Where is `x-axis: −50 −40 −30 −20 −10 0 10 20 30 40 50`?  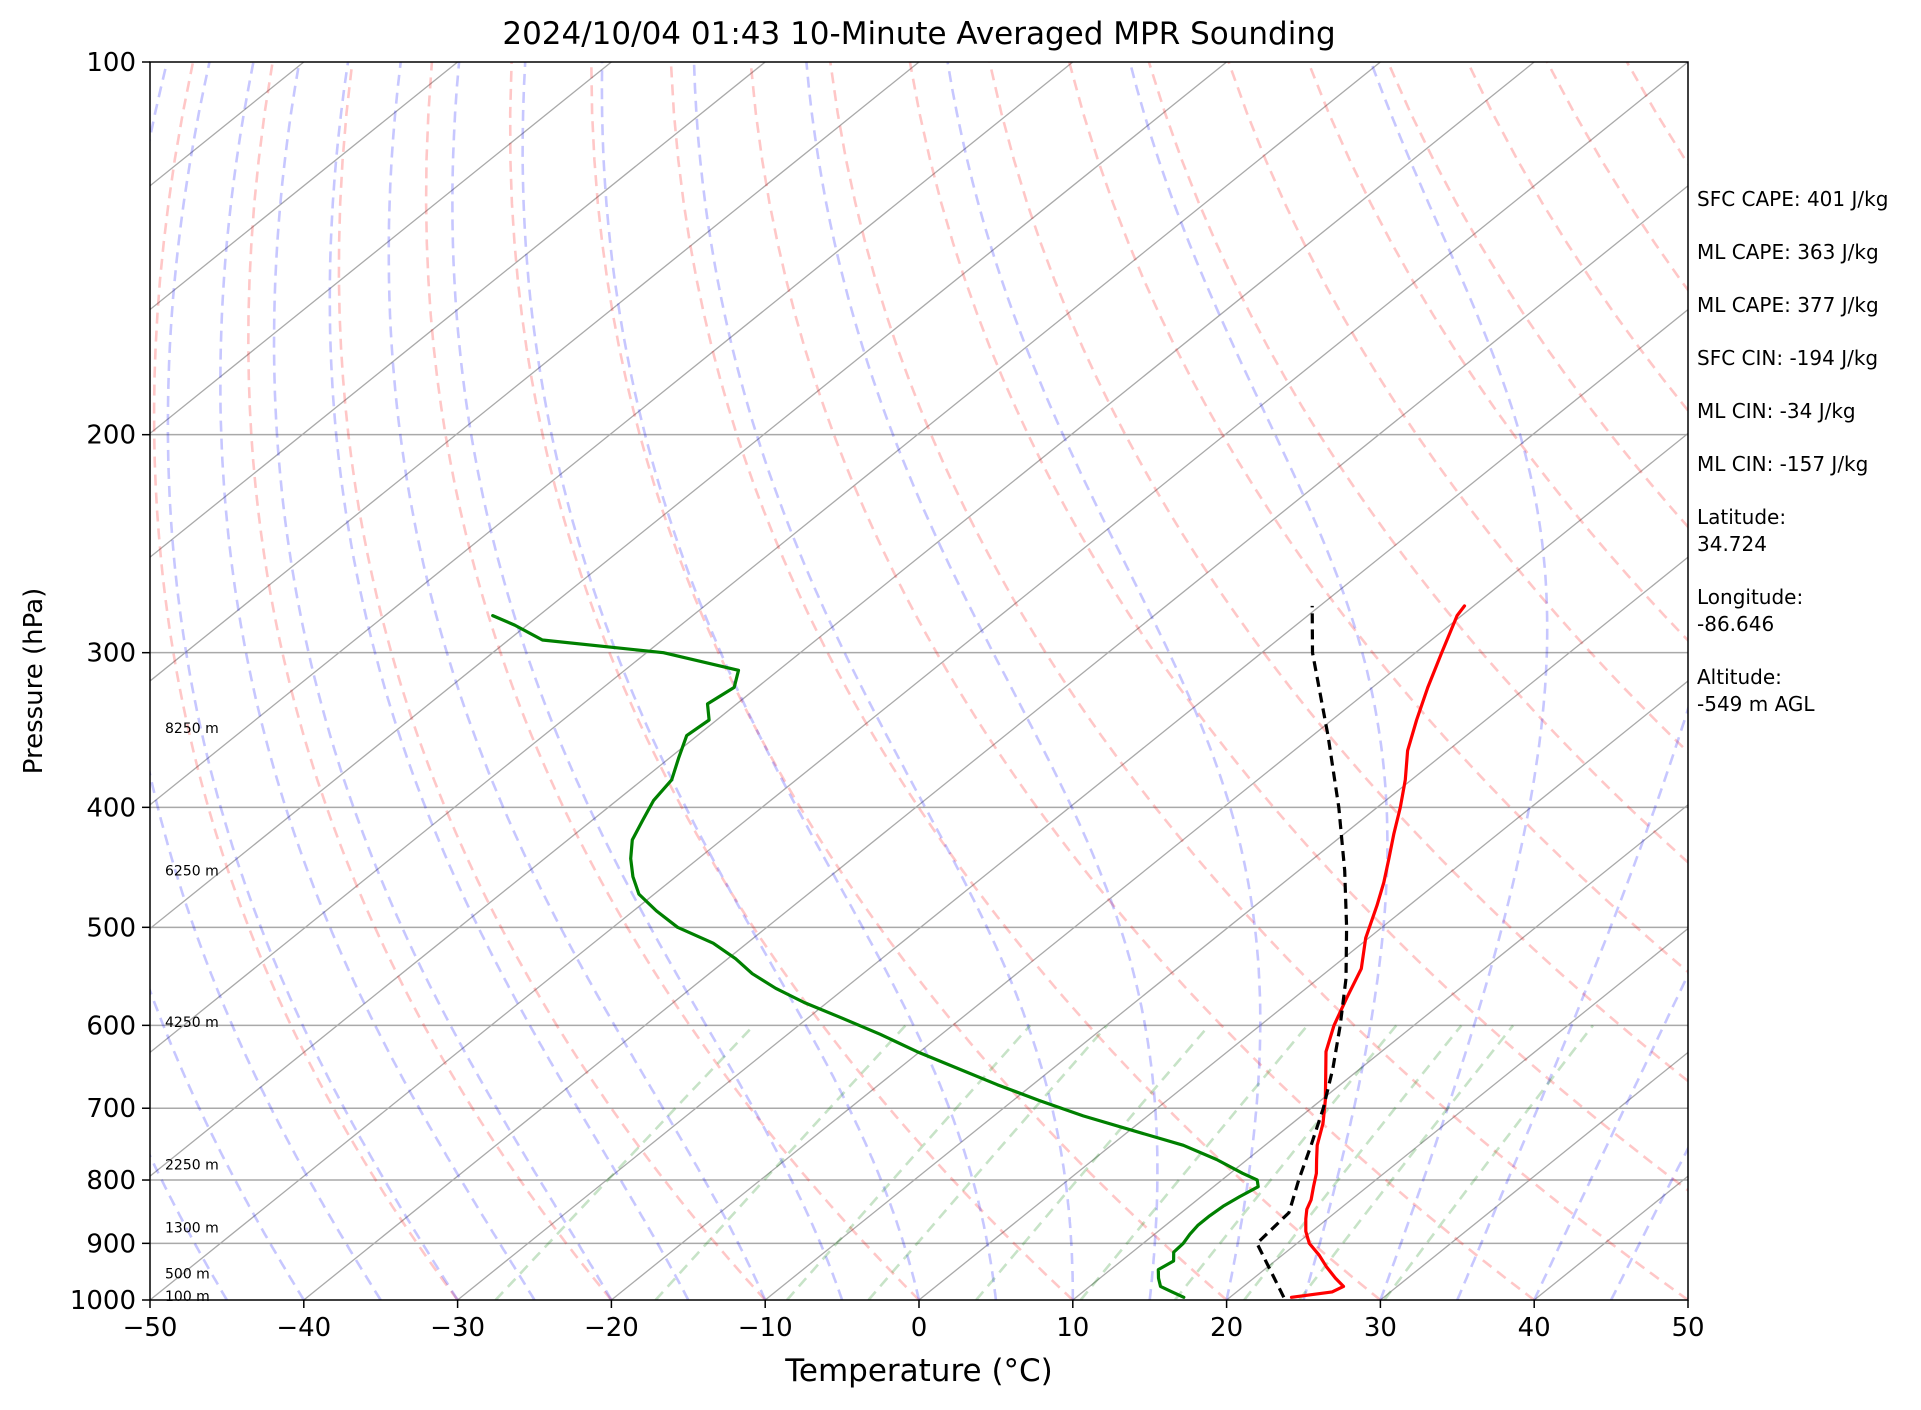 x-axis: −50 −40 −30 −20 −10 0 10 20 30 40 50 is located at coordinates (914, 1321).